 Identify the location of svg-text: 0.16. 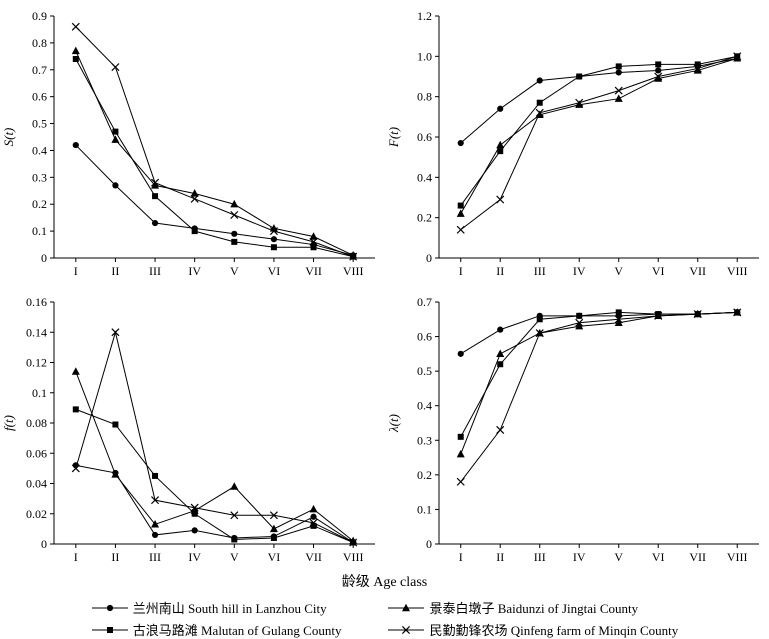
(36, 302).